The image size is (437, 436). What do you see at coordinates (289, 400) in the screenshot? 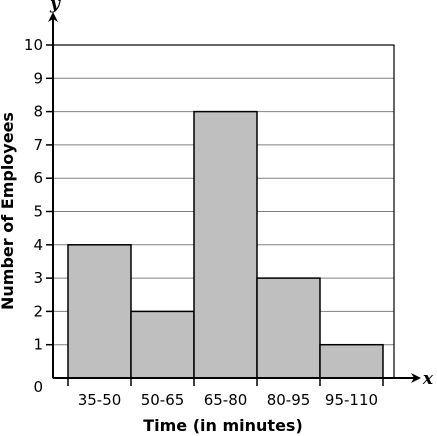
I see `x-tick-label: 80-95` at bounding box center [289, 400].